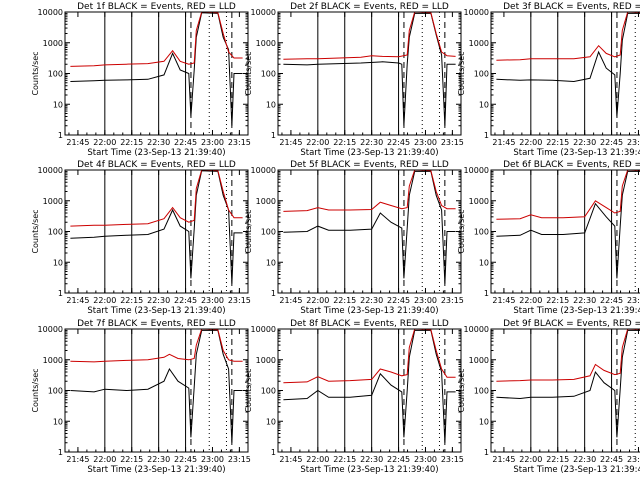 This screenshot has width=640, height=480. Describe the element at coordinates (571, 7) in the screenshot. I see `panel-title: Det 3f BLACK = Events, RED = LLD` at that location.